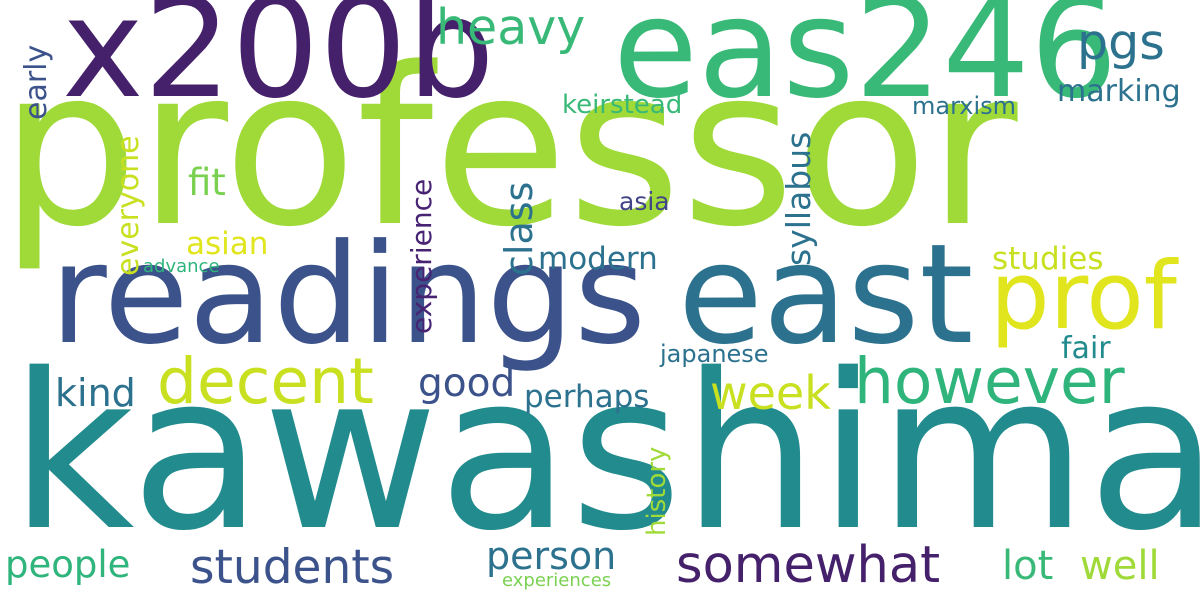 The height and width of the screenshot is (600, 1200). I want to click on word-marking: marking, so click(1119, 91).